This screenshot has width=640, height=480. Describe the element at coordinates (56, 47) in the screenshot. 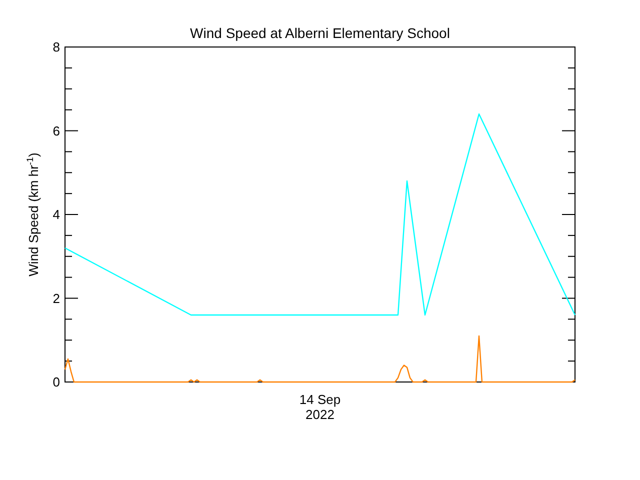

I see `y-tick-label: 8` at that location.